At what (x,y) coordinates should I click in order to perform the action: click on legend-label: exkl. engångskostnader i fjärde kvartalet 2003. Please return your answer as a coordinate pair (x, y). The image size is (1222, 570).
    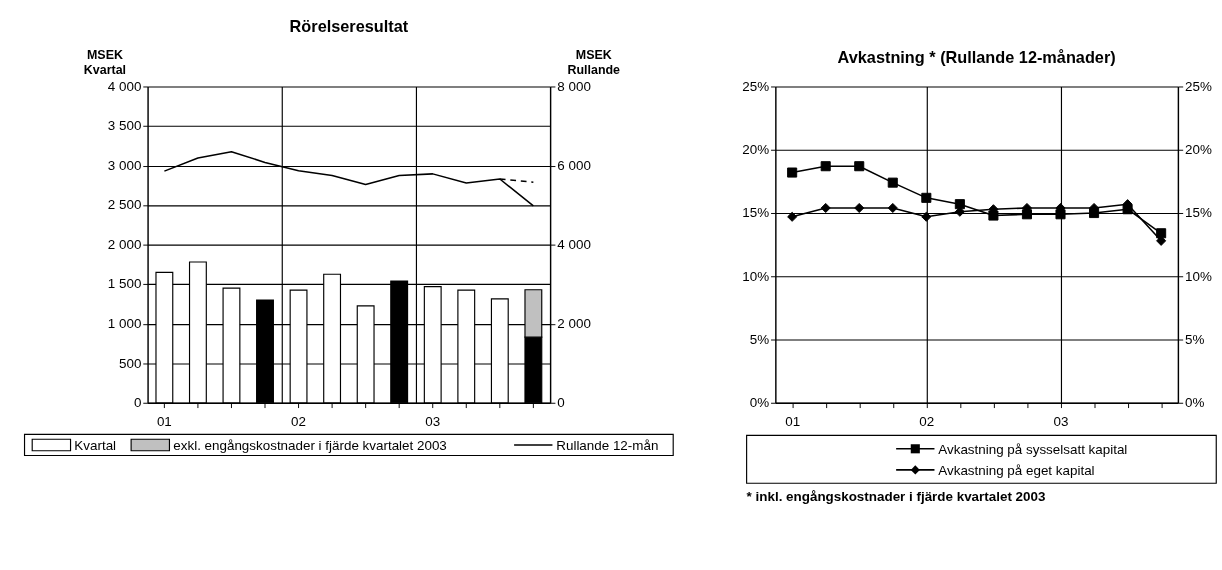
    Looking at the image, I should click on (310, 445).